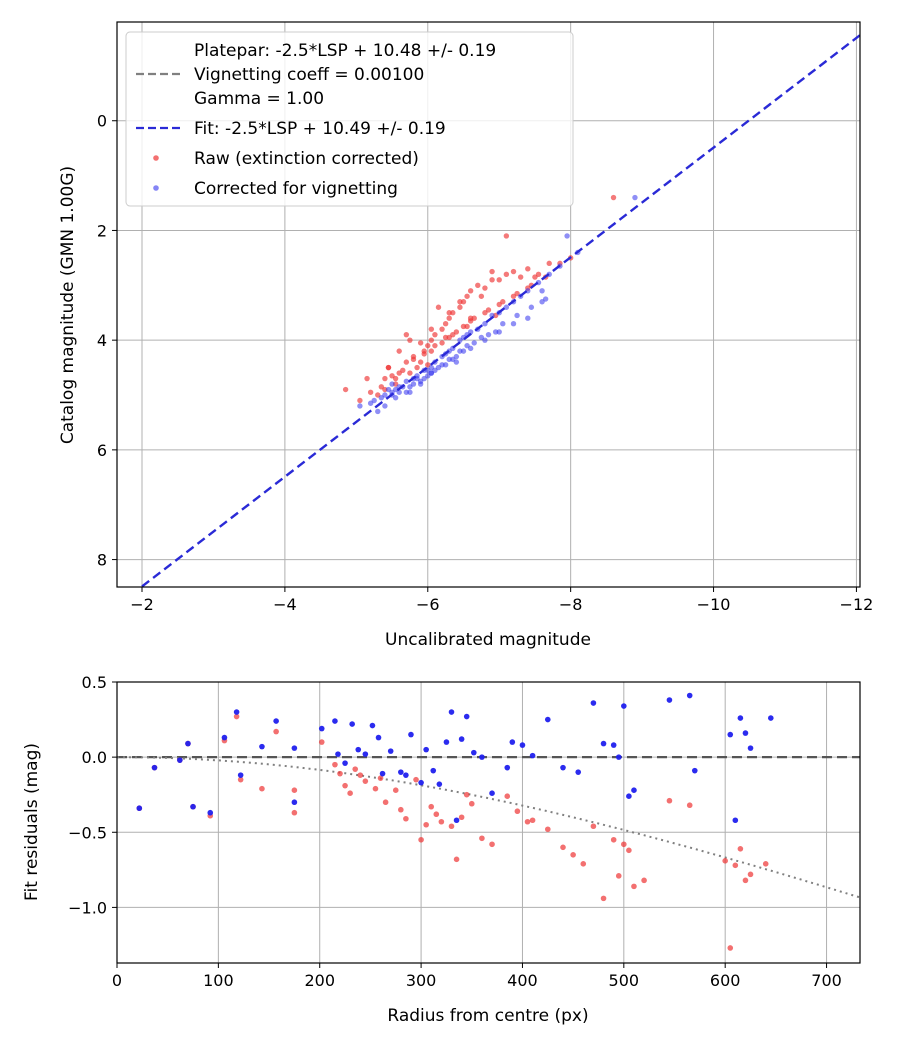 The width and height of the screenshot is (900, 1050). I want to click on x-tick-label: 400, so click(522, 980).